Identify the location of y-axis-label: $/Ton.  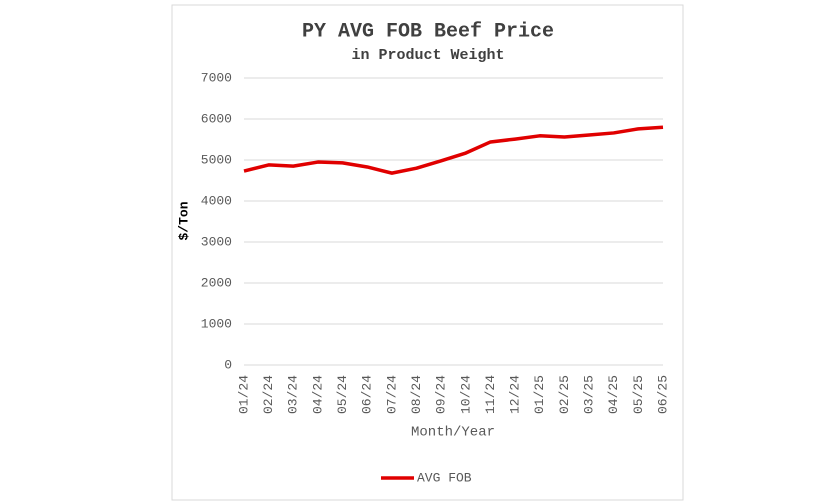
(183, 220).